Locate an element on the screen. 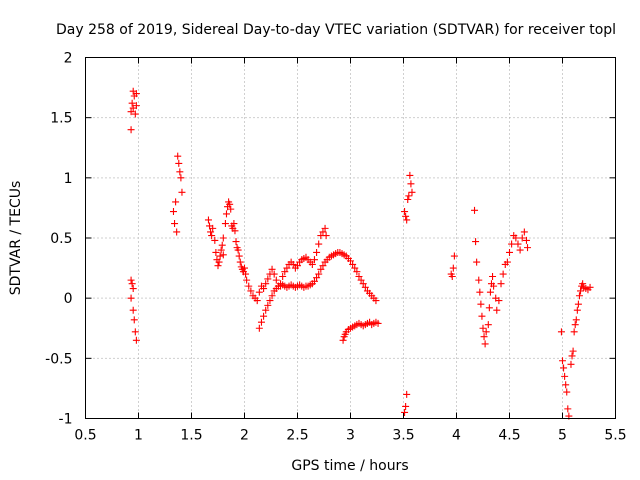  y-tick-label: -0.5 is located at coordinates (58, 359).